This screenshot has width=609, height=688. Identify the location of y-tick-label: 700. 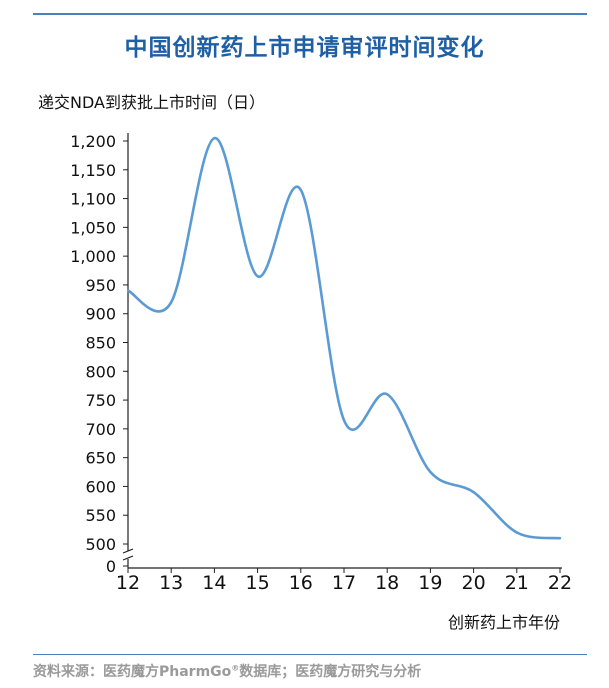
(100, 429).